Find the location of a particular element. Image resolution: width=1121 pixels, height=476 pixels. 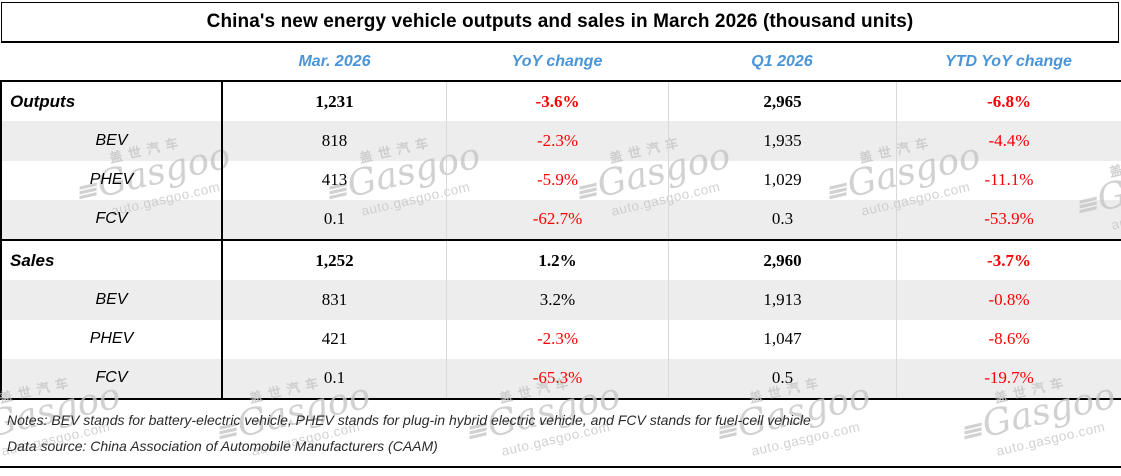

table-row-outputs-bev: BEV 818 -2.3% 1,935 -4.4% is located at coordinates (561, 141).